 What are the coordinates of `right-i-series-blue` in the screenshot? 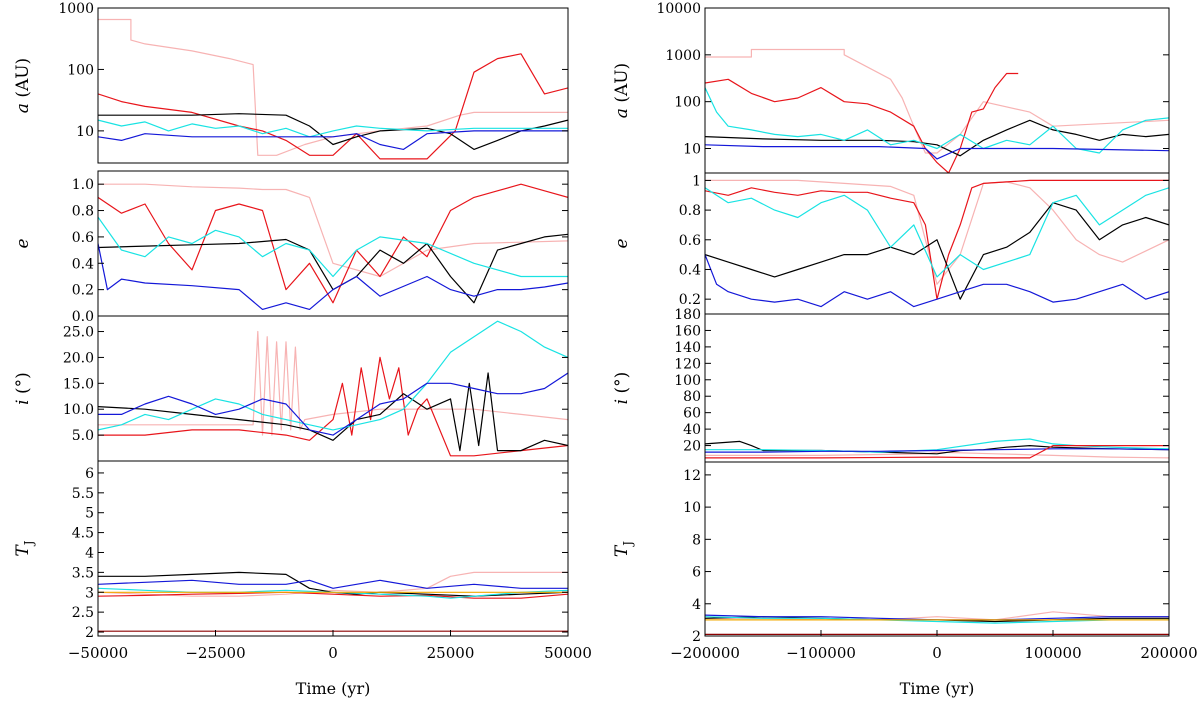 It's located at (937, 450).